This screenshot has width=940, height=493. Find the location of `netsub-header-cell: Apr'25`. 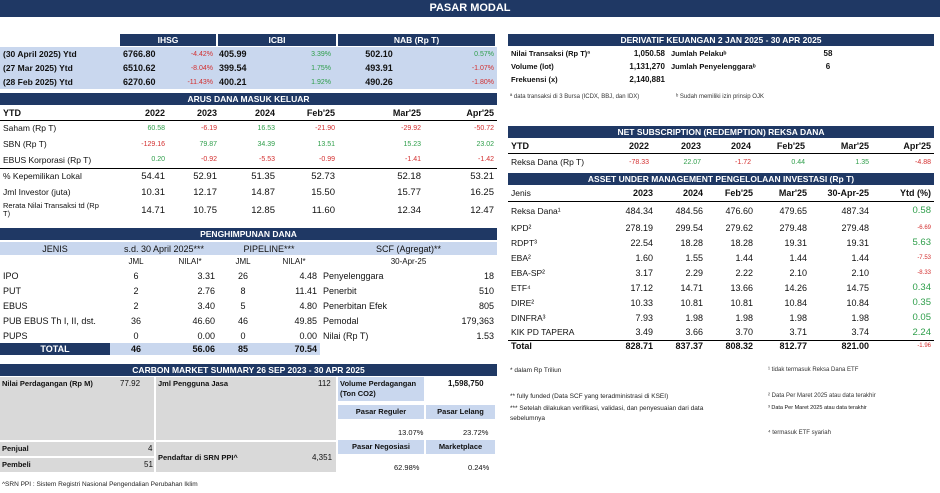

netsub-header-cell: Apr'25 is located at coordinates (903, 147).